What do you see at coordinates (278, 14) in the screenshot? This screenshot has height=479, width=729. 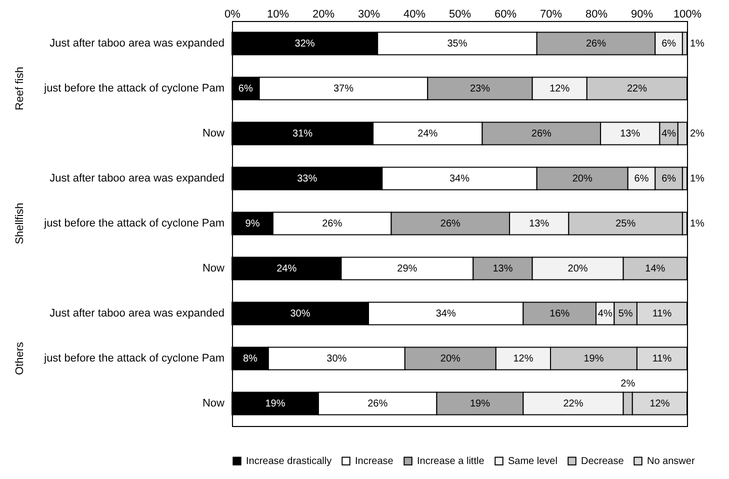 I see `x-tick-label: 10%` at bounding box center [278, 14].